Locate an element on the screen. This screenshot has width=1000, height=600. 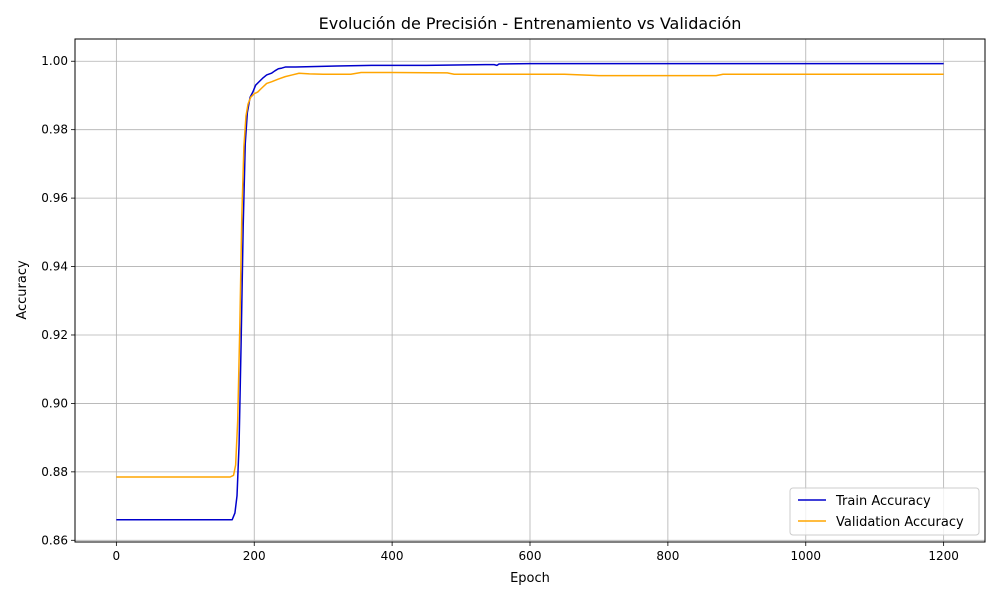
x-tick-label: 400 is located at coordinates (392, 556).